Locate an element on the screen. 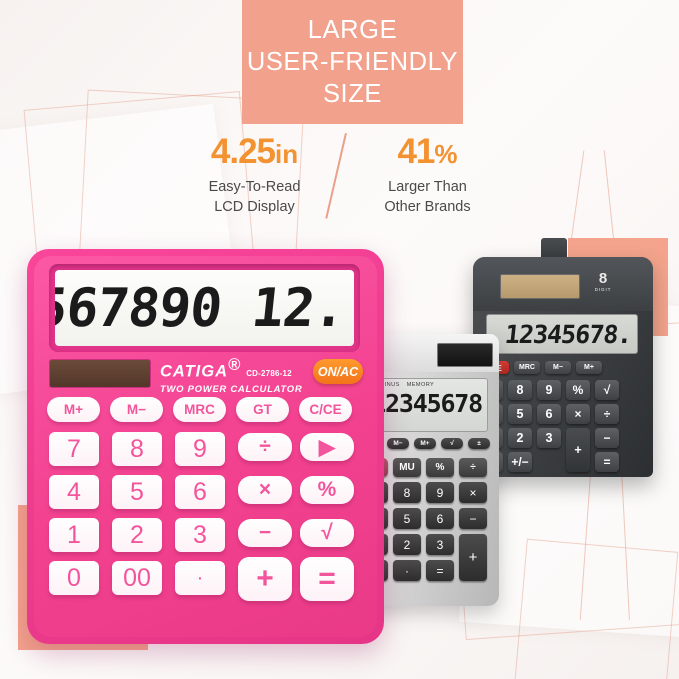 This screenshot has height=679, width=679. headline-banner: LARGE USER-FRIENDLY SIZE is located at coordinates (352, 62).